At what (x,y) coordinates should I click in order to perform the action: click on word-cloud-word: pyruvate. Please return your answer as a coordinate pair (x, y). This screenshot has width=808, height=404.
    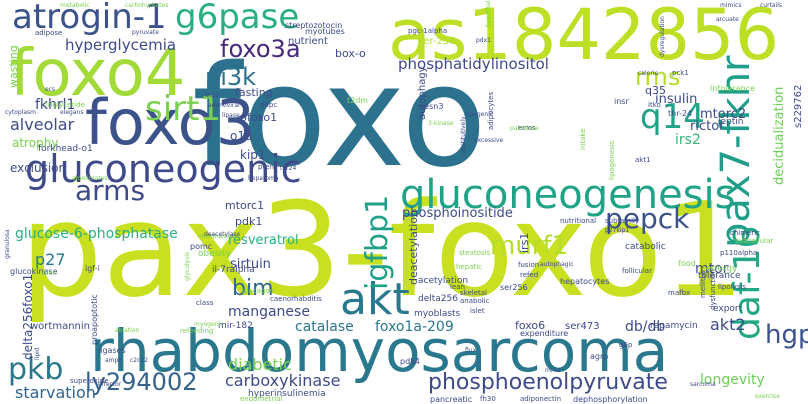
    Looking at the image, I should click on (145, 32).